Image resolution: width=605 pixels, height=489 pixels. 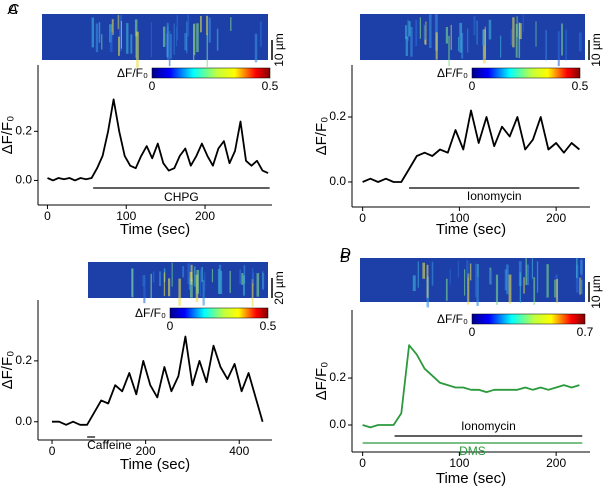 What do you see at coordinates (279, 288) in the screenshot?
I see `scale-bar-label: 20 µm` at bounding box center [279, 288].